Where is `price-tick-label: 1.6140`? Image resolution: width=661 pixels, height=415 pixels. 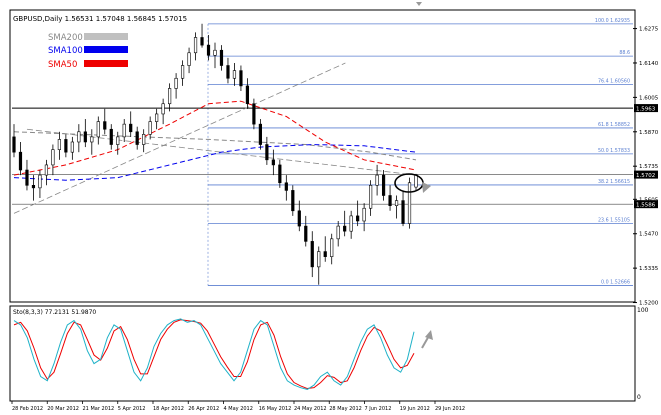 price-tick-label: 1.6140 is located at coordinates (649, 64).